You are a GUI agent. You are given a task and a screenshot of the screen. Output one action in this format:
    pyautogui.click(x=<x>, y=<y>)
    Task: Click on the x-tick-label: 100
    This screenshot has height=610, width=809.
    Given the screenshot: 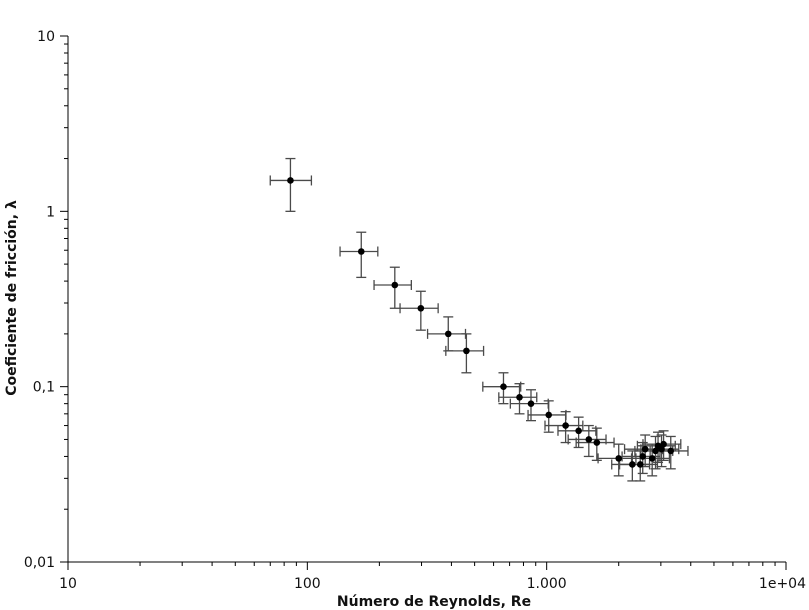 What is the action you would take?
    pyautogui.click(x=307, y=584)
    